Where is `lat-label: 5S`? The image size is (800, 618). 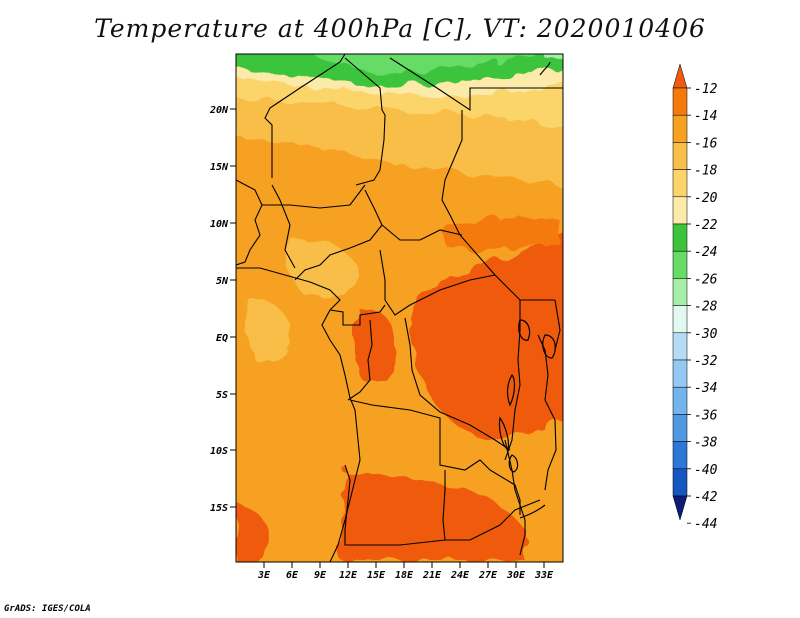 lat-label: 5S is located at coordinates (222, 395).